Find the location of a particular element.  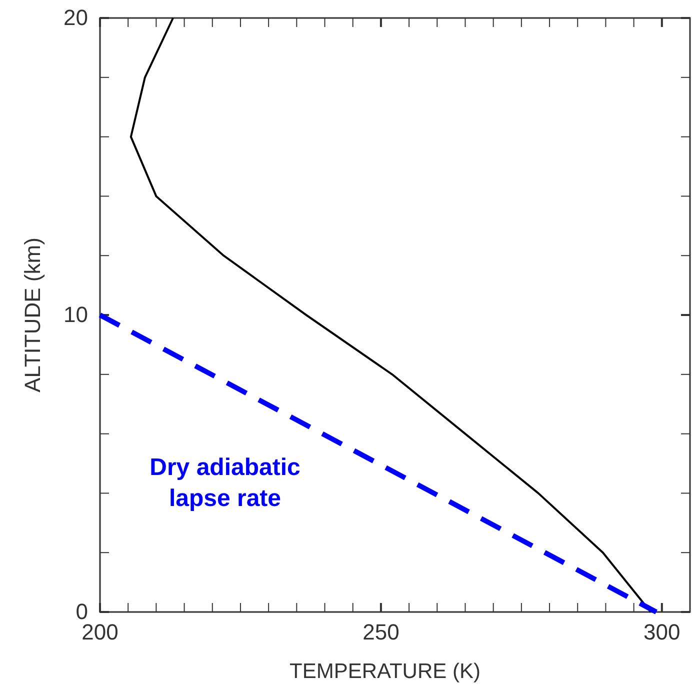

y-tick-label: 20 is located at coordinates (76, 17).